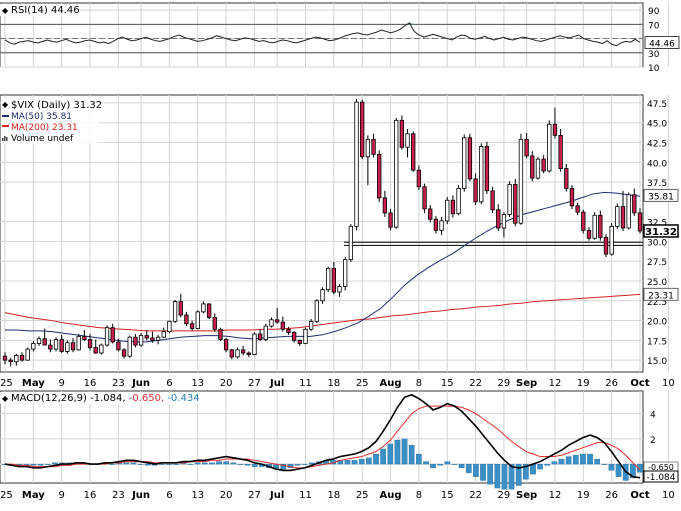 The width and height of the screenshot is (681, 511). Describe the element at coordinates (391, 383) in the screenshot. I see `price-x-label-14: Aug` at that location.